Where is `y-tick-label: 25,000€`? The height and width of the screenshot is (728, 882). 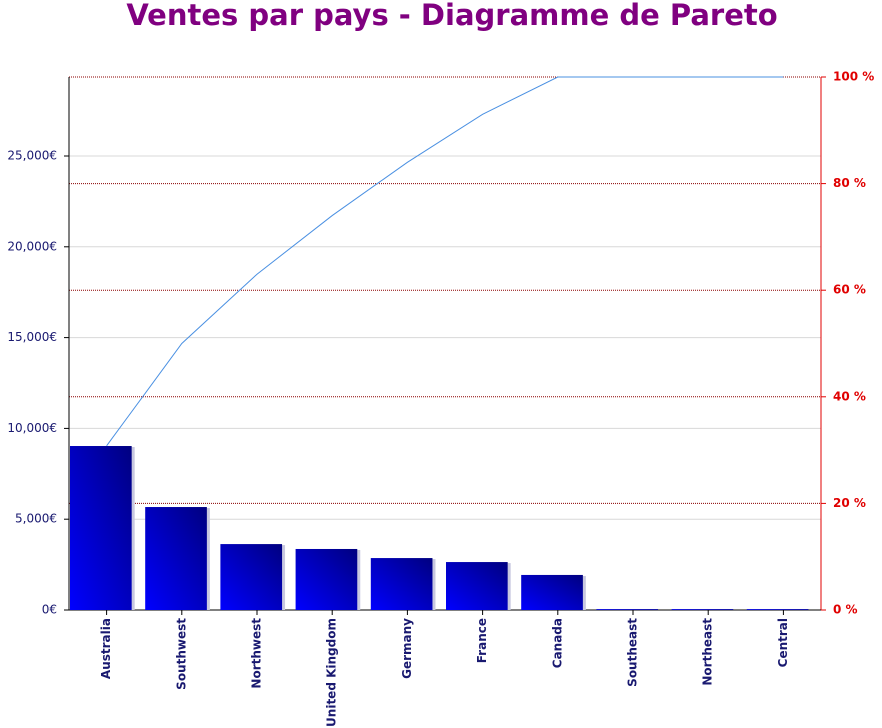
y-tick-label: 25,000€ is located at coordinates (32, 155).